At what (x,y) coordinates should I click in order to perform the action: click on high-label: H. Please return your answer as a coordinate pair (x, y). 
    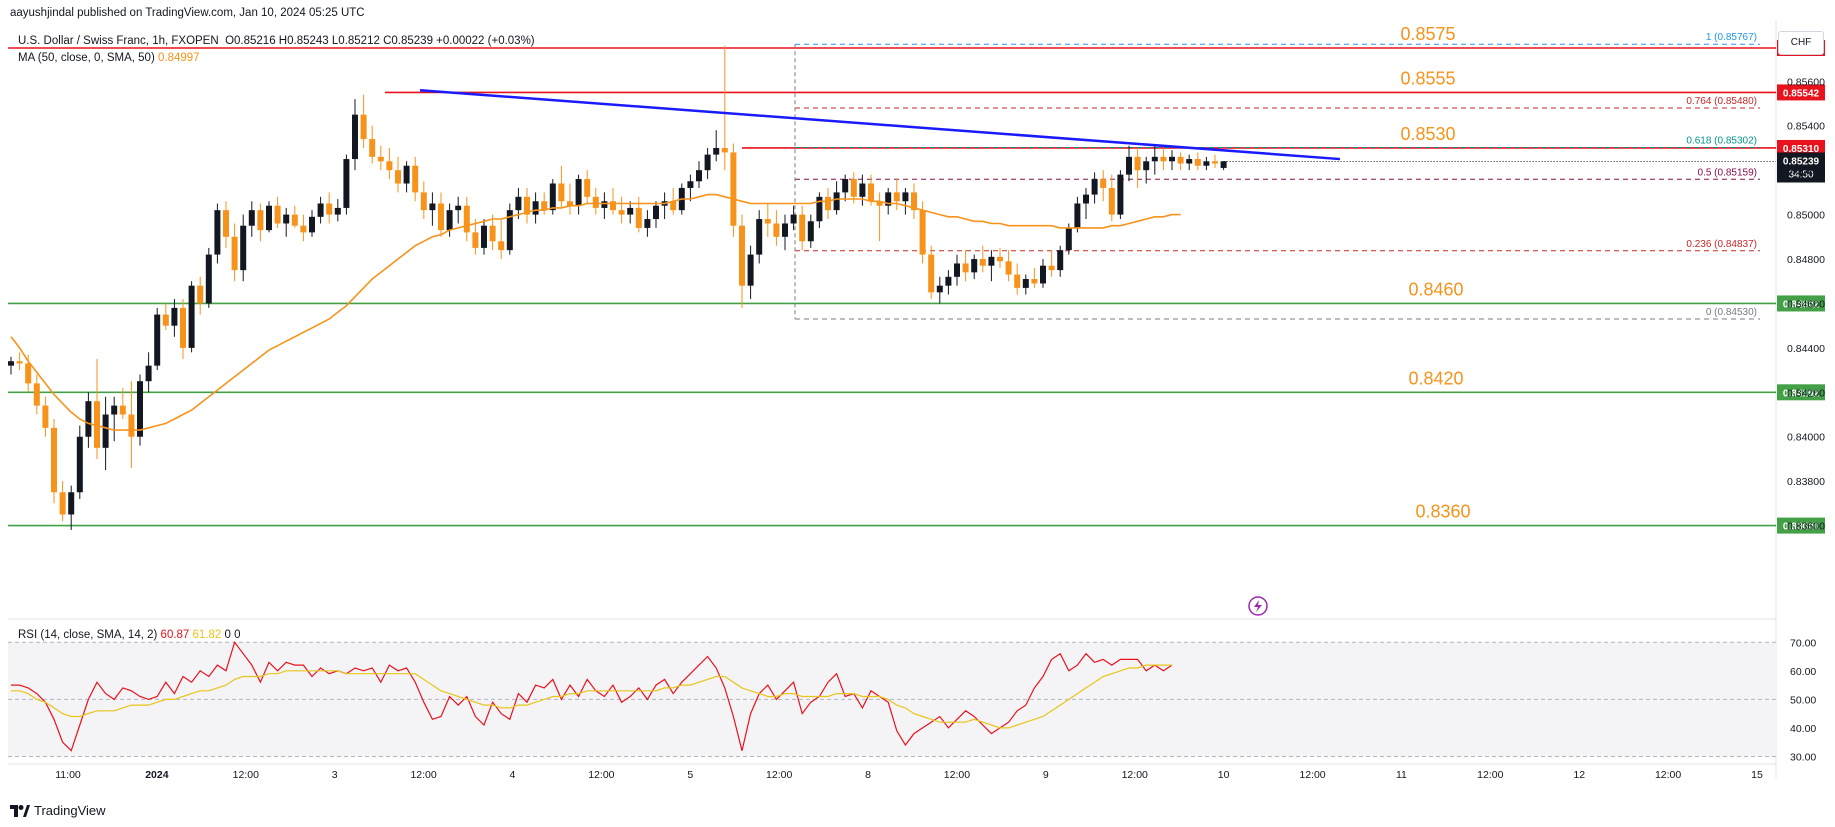
    Looking at the image, I should click on (283, 41).